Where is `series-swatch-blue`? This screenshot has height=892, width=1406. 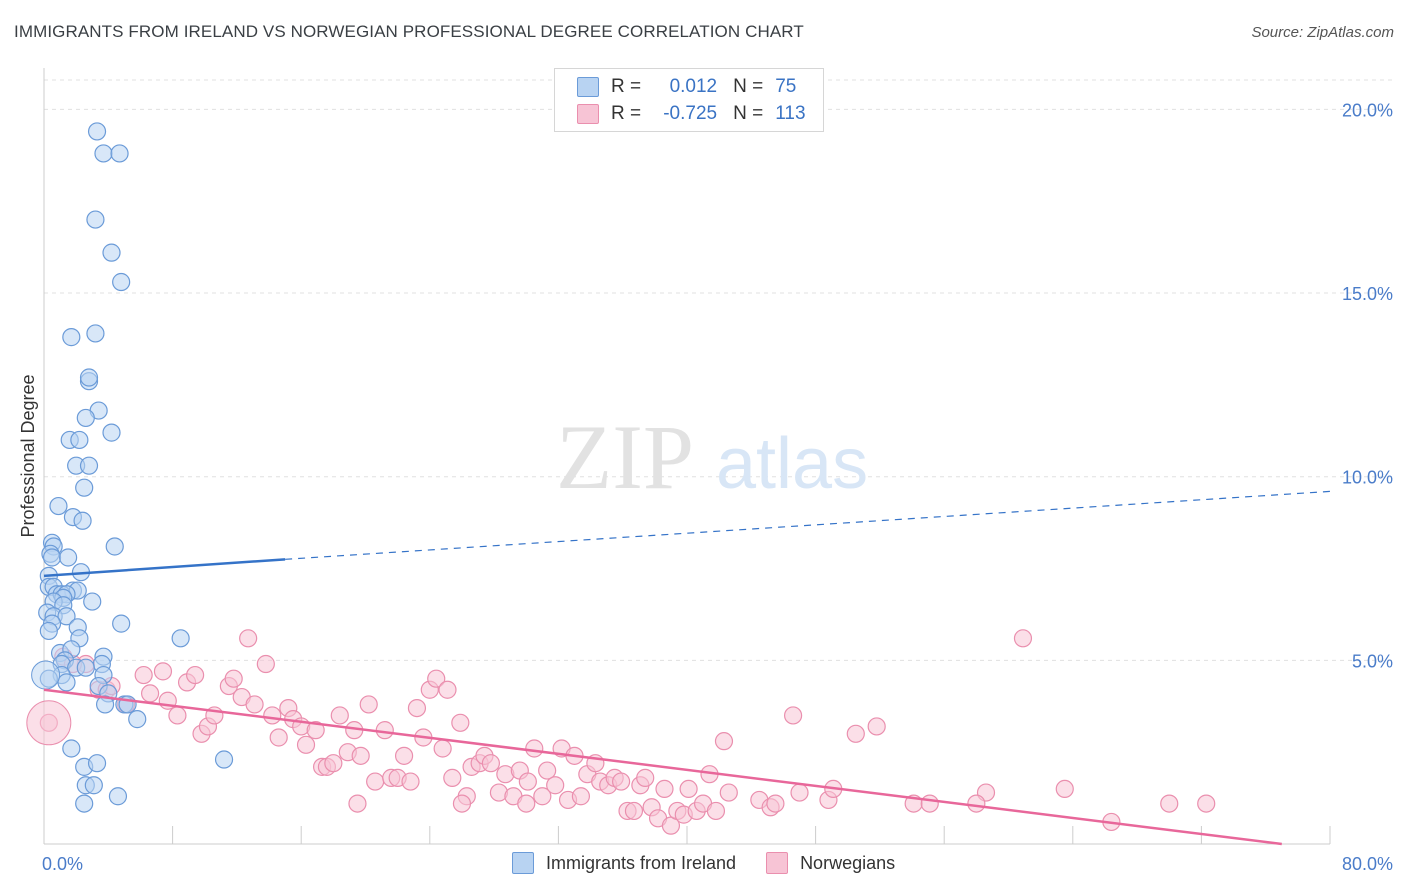
series-swatch-blue is located at coordinates (523, 863).